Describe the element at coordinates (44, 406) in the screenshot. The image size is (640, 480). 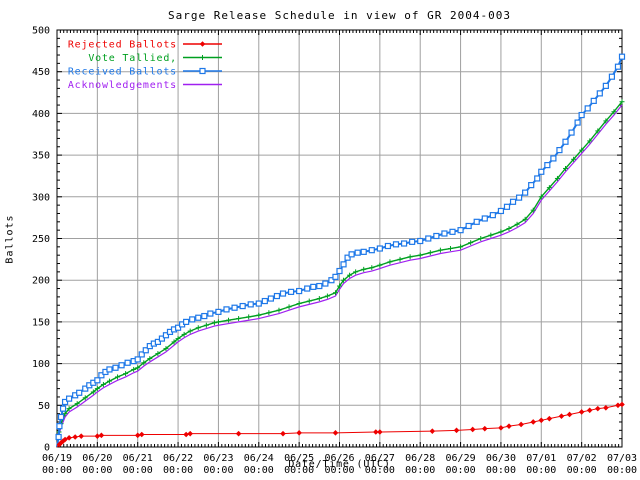
I see `y-tick-label: 50` at that location.